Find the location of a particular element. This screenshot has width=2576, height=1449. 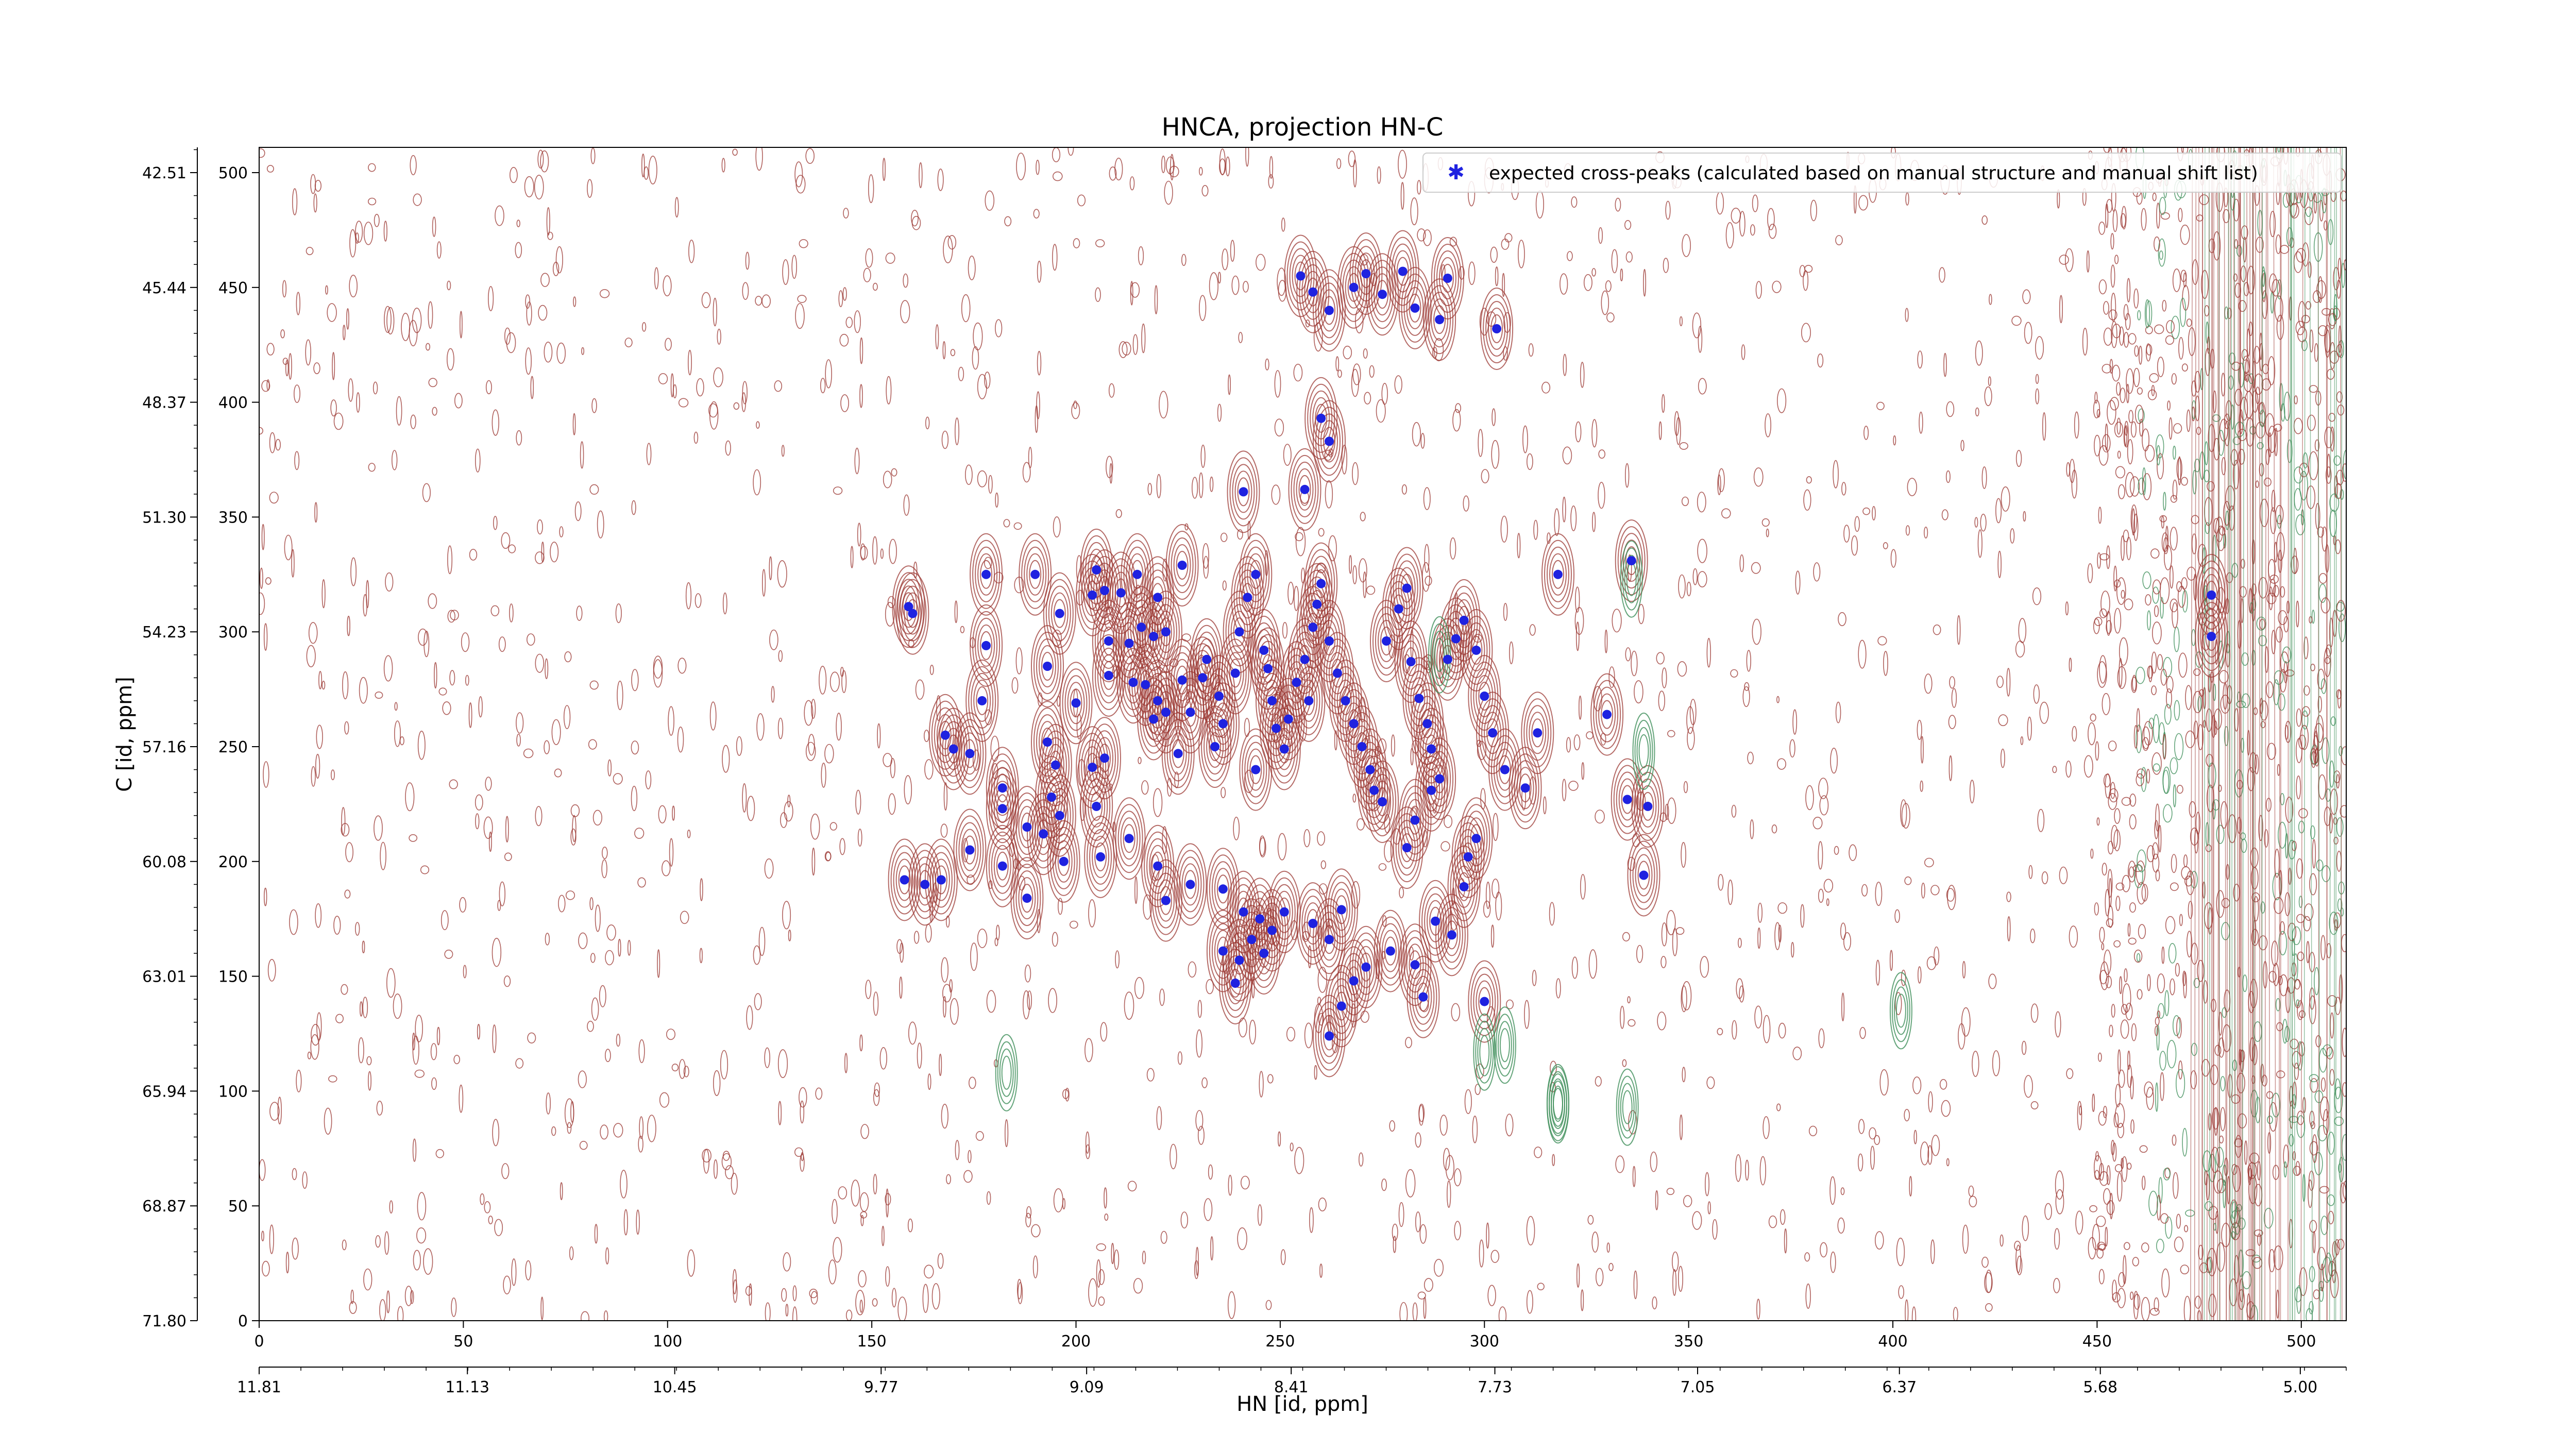

streak-contour is located at coordinates (2265, 734).